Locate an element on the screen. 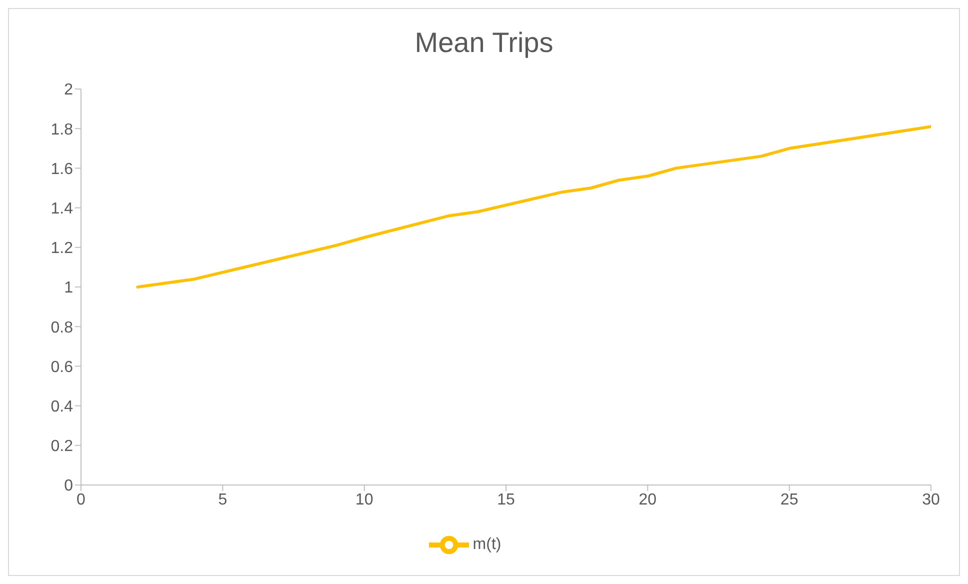  y-tick-label: 1.4 is located at coordinates (62, 209).